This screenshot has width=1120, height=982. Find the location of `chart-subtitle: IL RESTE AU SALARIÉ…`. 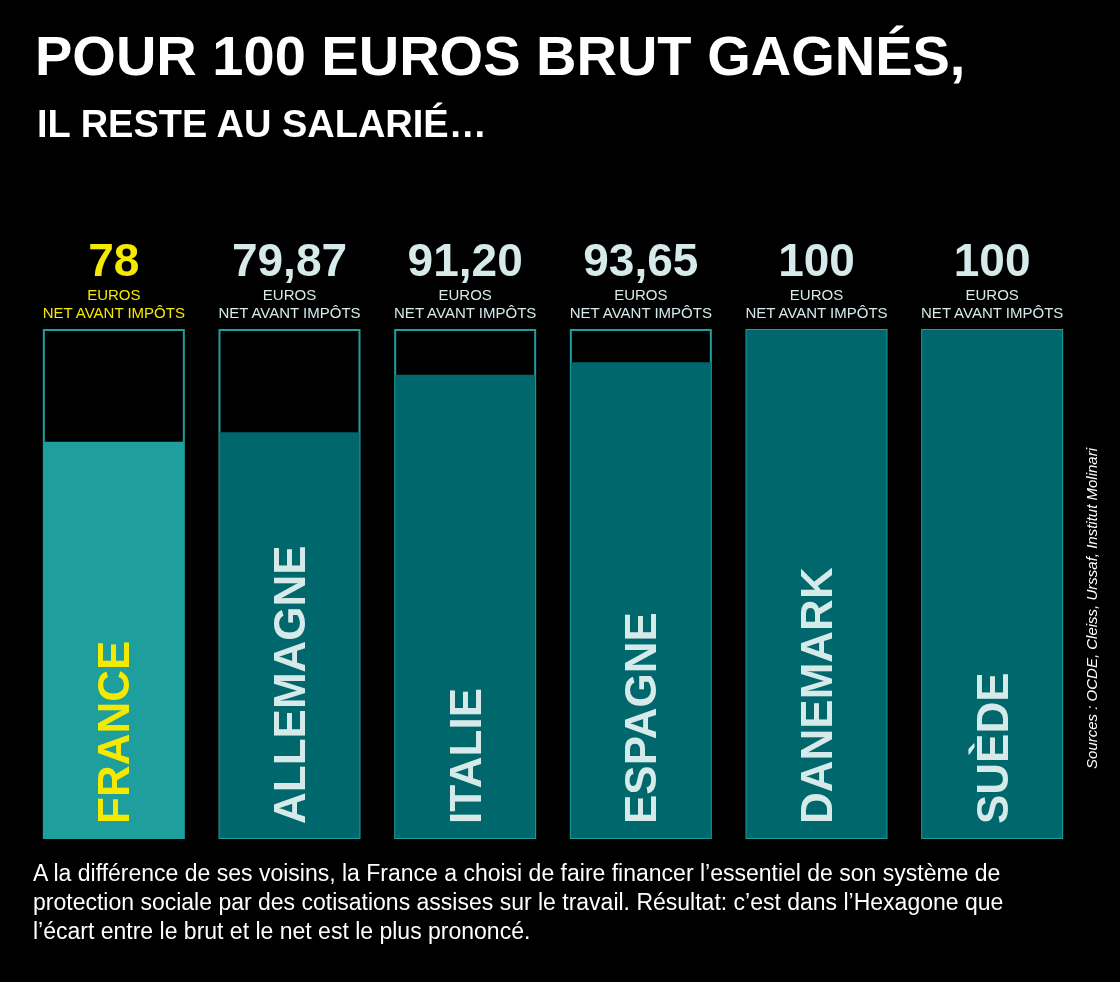

chart-subtitle: IL RESTE AU SALARIÉ… is located at coordinates (262, 123).